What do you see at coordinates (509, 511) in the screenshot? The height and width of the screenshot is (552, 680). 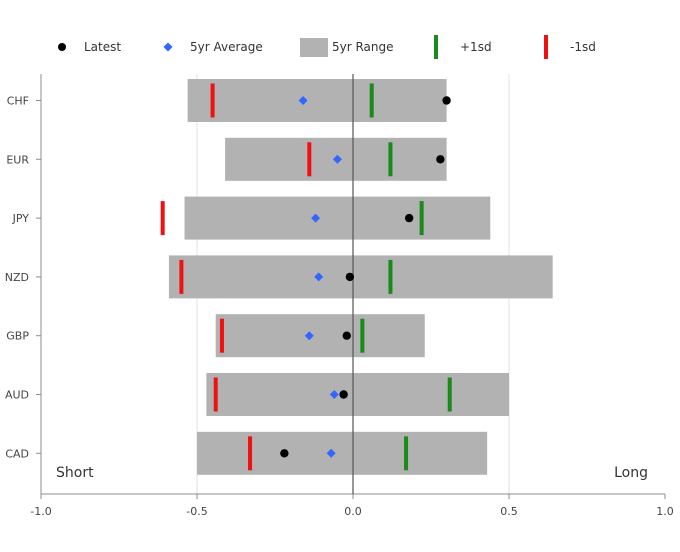 I see `x-tick-label: 0.5` at bounding box center [509, 511].